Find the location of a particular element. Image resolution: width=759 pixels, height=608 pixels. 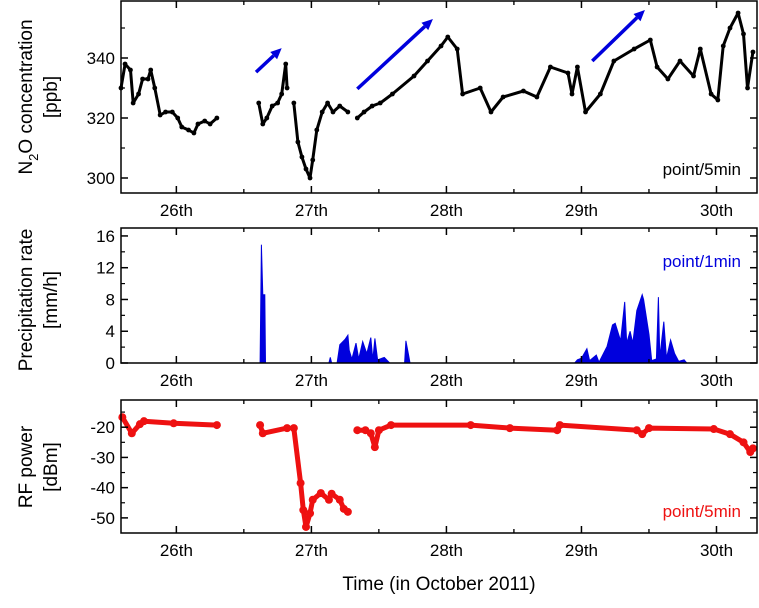

precipitation-area is located at coordinates (473, 304).